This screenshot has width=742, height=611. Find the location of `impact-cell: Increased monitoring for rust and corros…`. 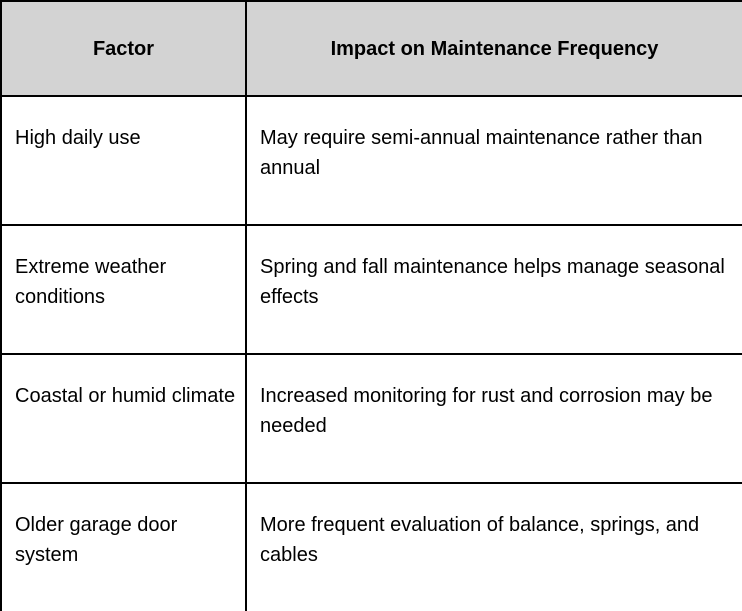

impact-cell: Increased monitoring for rust and corros… is located at coordinates (493, 418).